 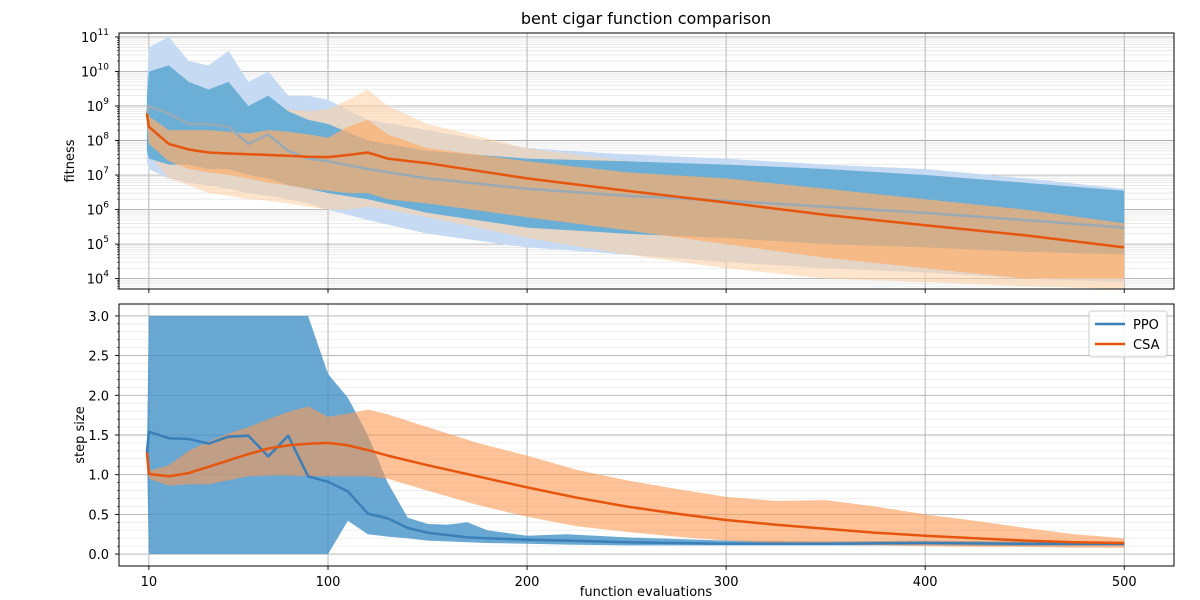 I want to click on y-tick-exponent: 9, so click(x=106, y=102).